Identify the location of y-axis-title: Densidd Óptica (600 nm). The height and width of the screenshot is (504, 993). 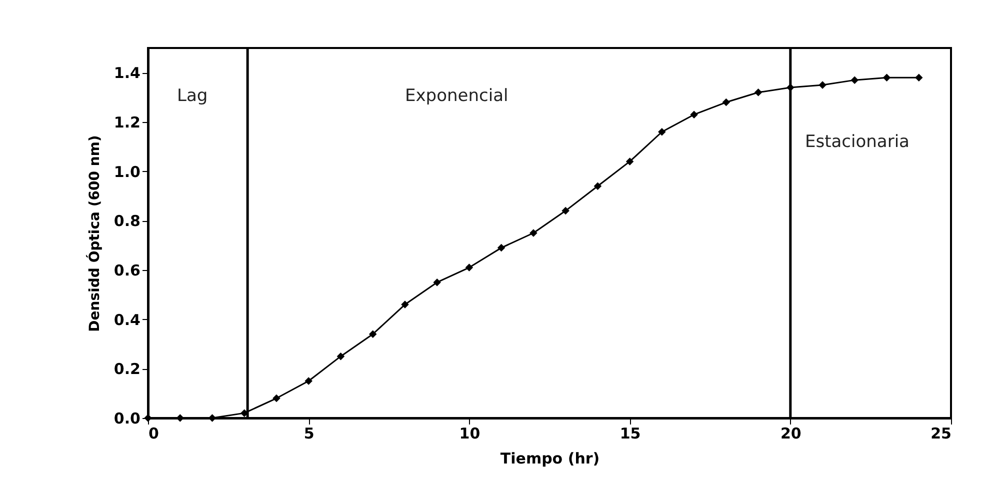
(94, 233).